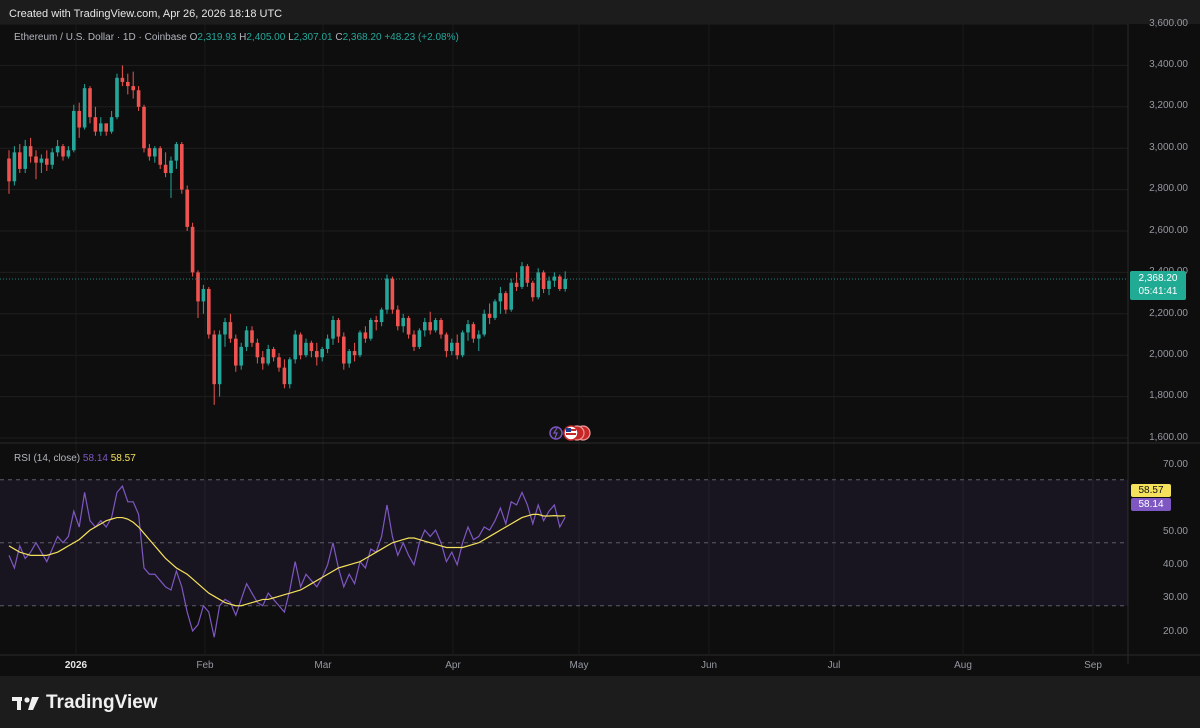 The image size is (1200, 728). I want to click on low-value: 2,307.01, so click(313, 37).